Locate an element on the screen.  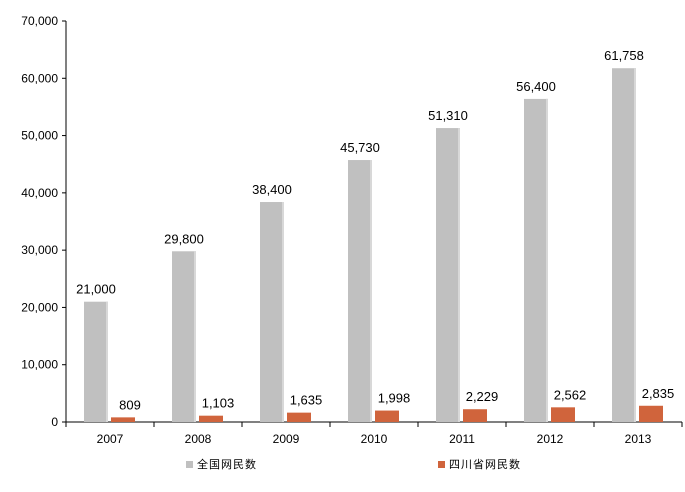
data-label-national: 38,400 is located at coordinates (272, 189).